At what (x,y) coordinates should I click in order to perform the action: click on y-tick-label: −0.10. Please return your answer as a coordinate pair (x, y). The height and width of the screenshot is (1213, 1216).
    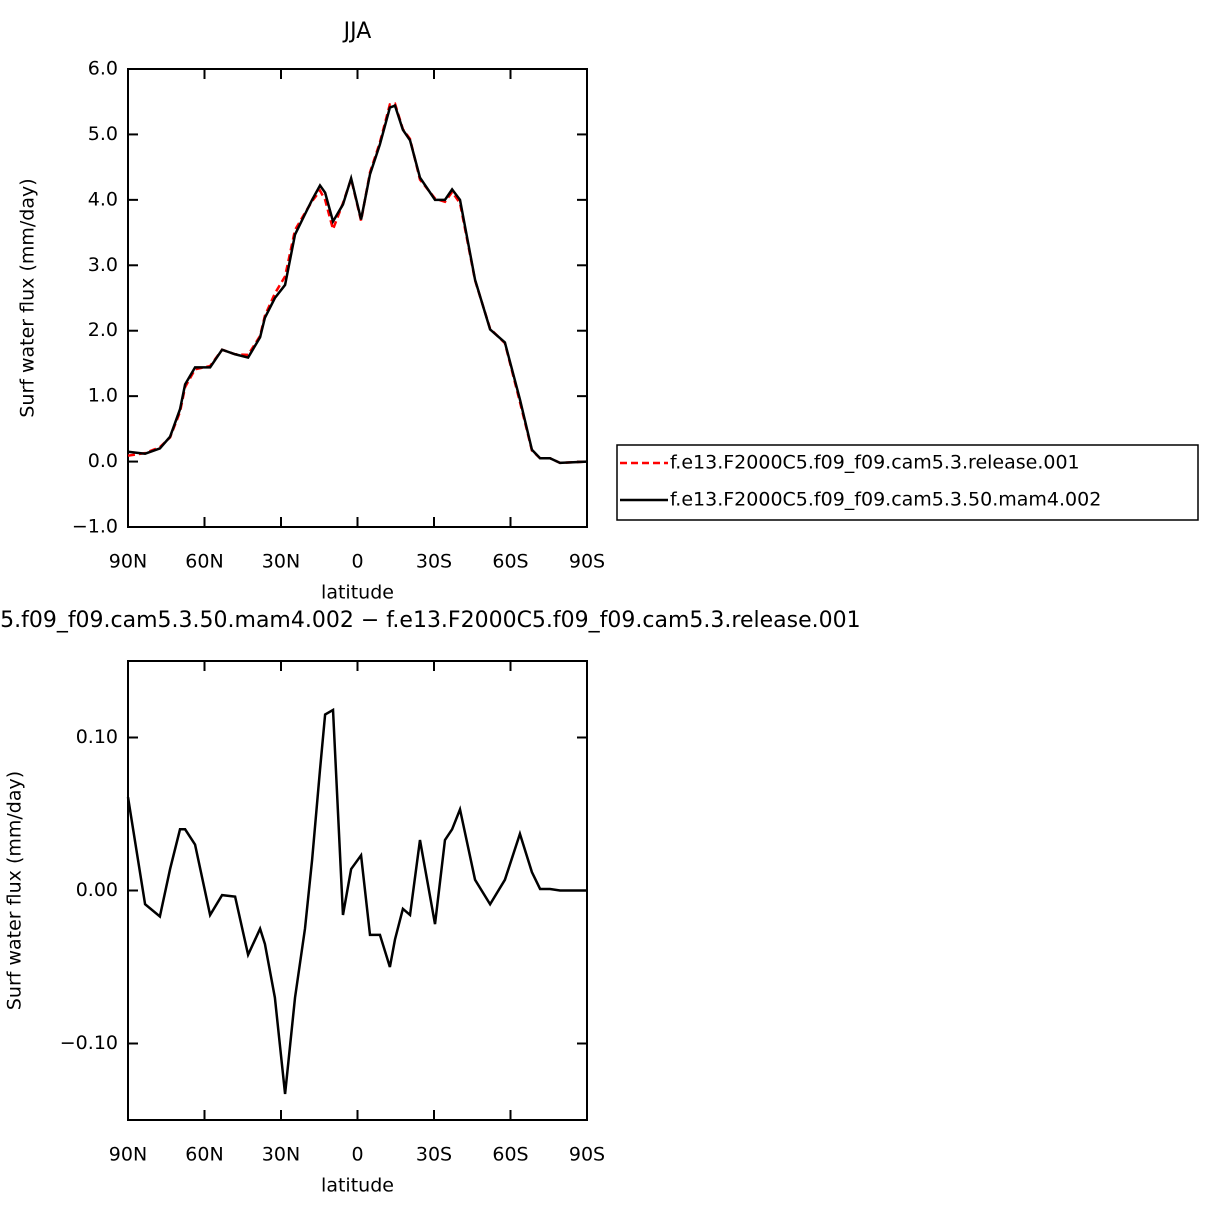
    Looking at the image, I should click on (89, 1043).